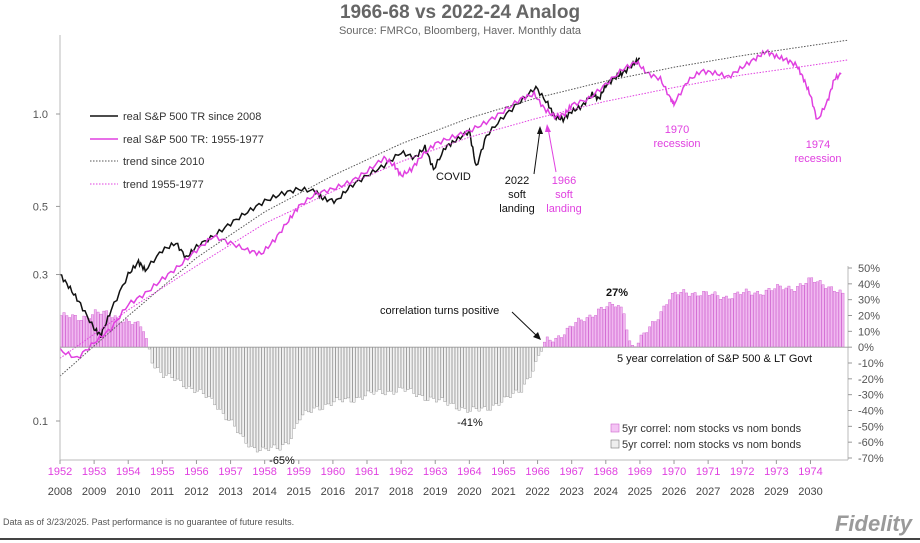  Describe the element at coordinates (742, 492) in the screenshot. I see `x-tick-label-bottom: 2028` at that location.